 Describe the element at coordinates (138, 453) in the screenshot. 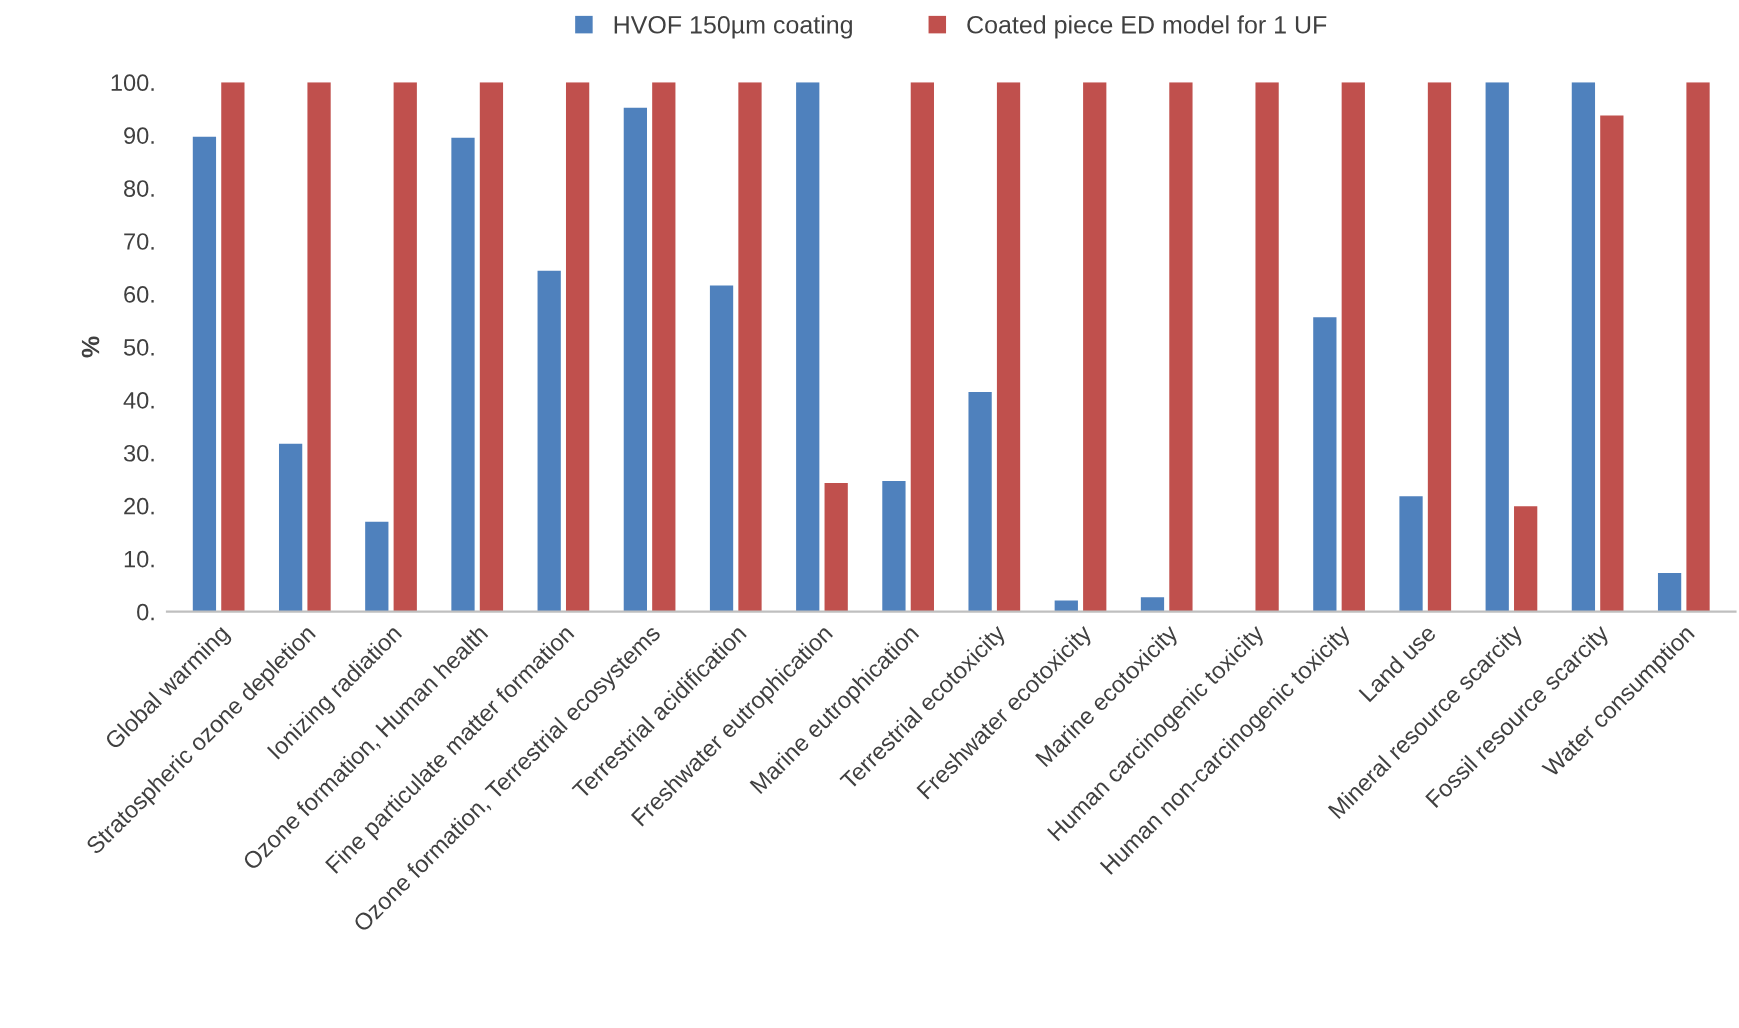

I see `y-tick-label: 30.` at that location.